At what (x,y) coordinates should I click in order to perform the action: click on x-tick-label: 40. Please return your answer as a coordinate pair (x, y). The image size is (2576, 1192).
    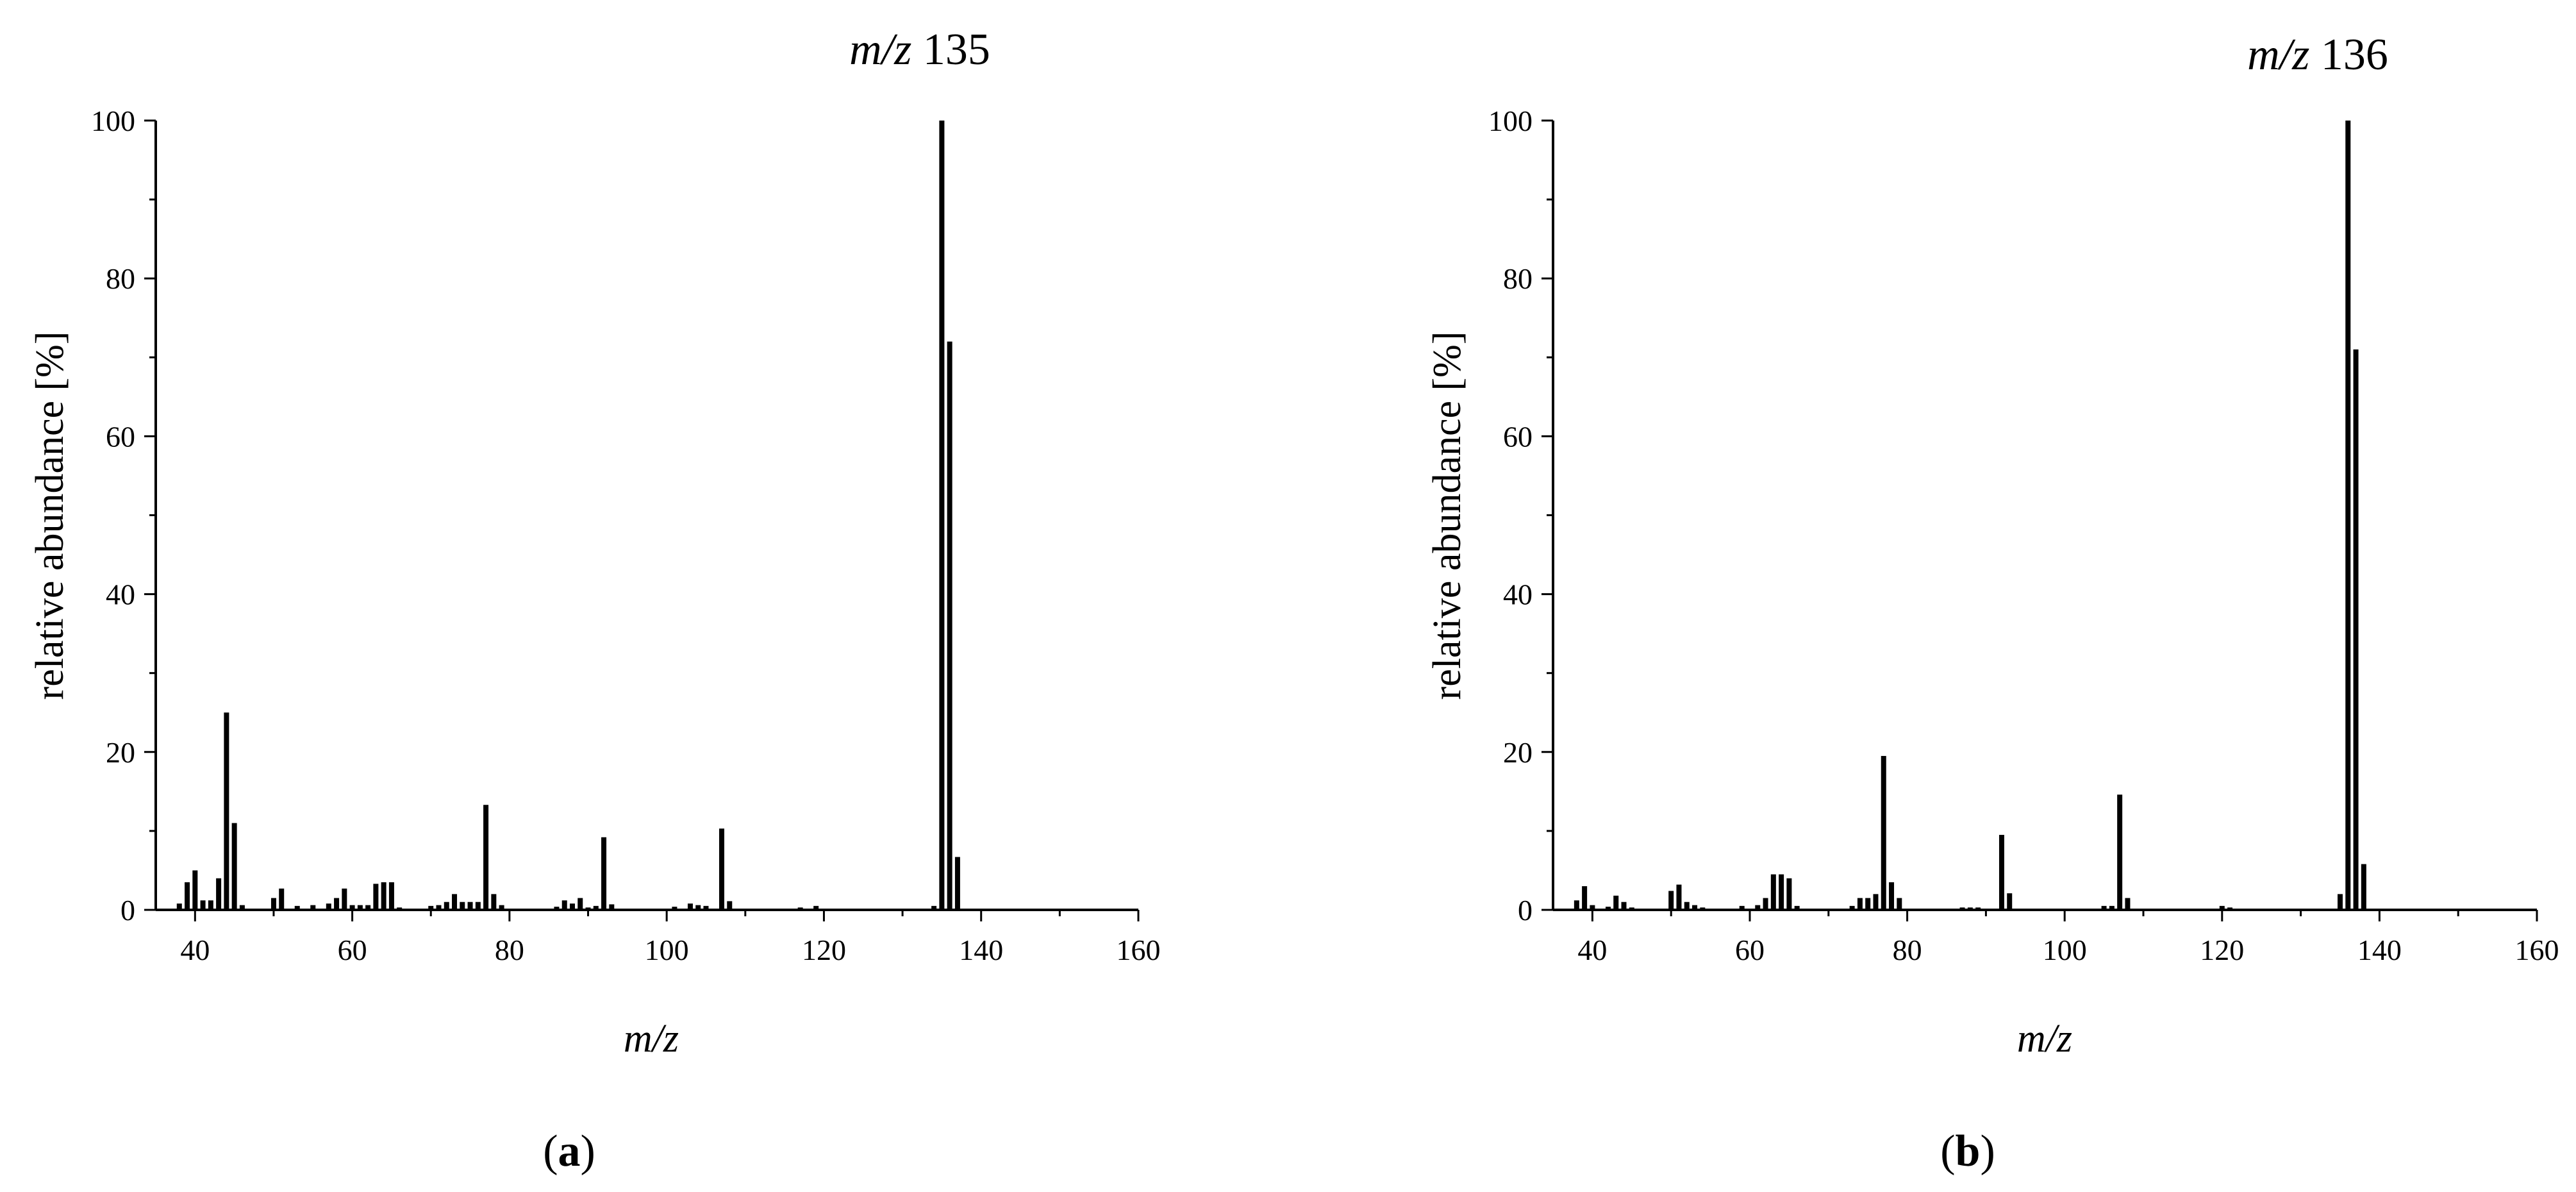
    Looking at the image, I should click on (195, 950).